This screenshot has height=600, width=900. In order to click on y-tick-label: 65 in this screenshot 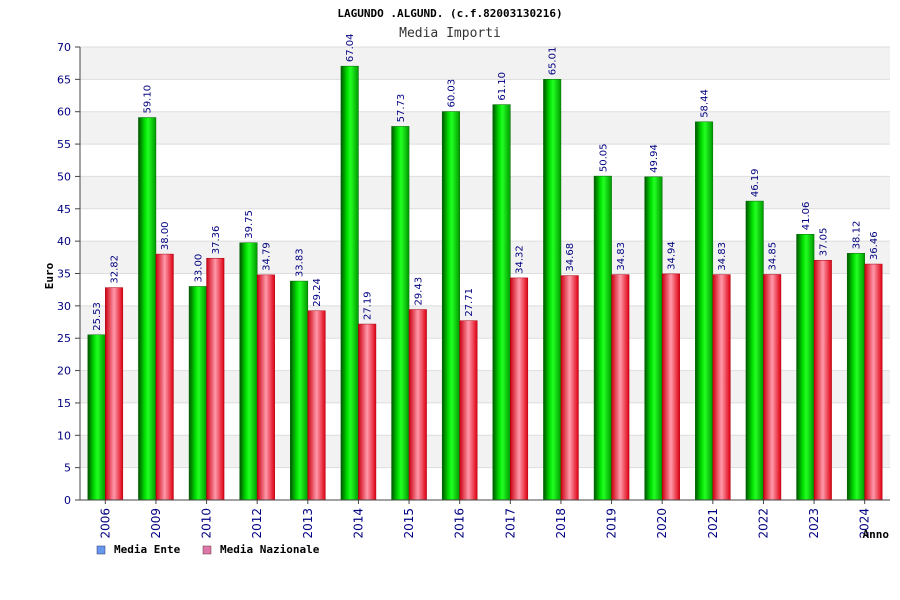, I will do `click(64, 79)`.